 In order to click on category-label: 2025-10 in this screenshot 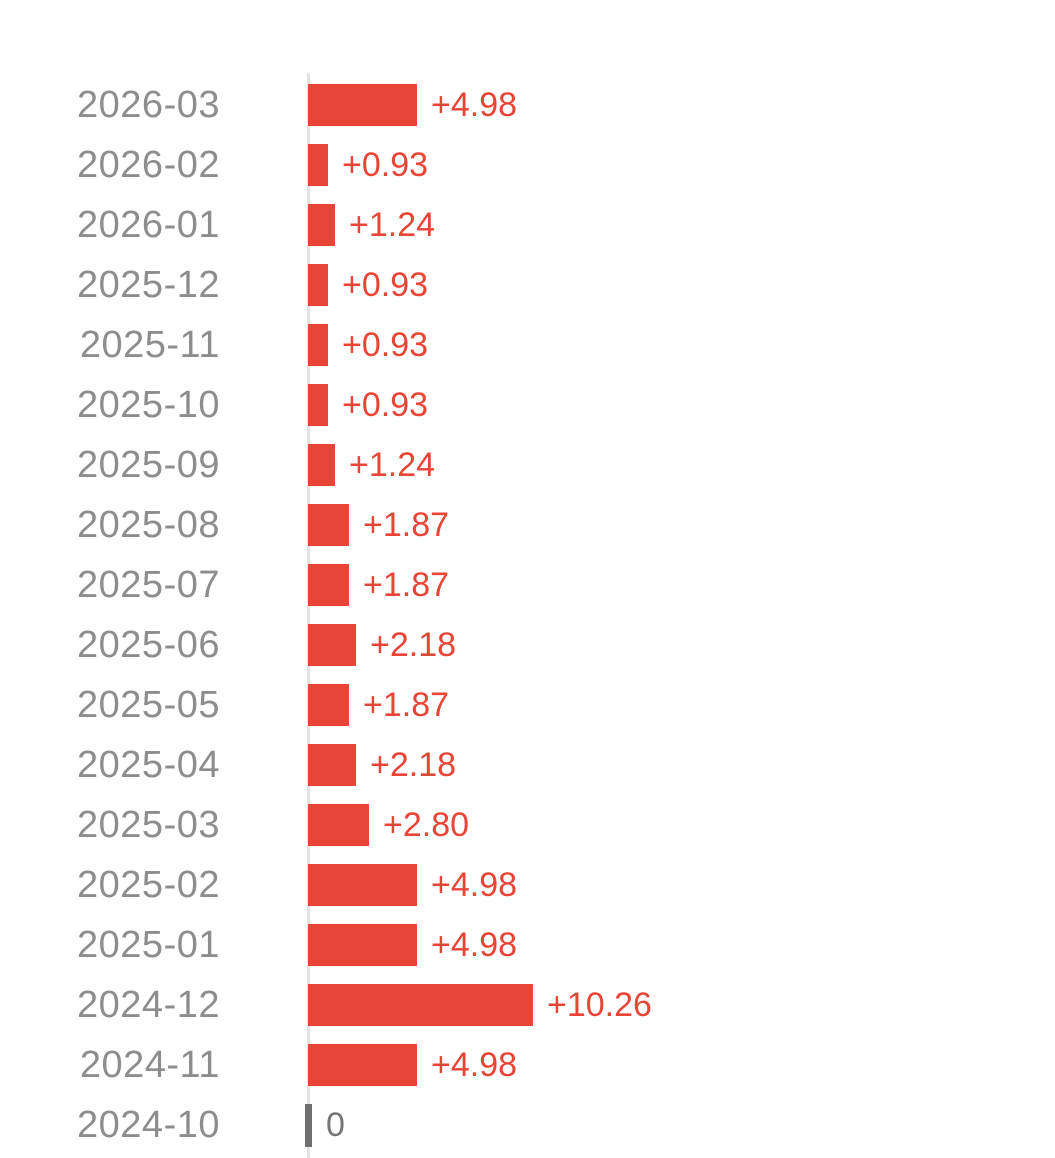, I will do `click(148, 405)`.